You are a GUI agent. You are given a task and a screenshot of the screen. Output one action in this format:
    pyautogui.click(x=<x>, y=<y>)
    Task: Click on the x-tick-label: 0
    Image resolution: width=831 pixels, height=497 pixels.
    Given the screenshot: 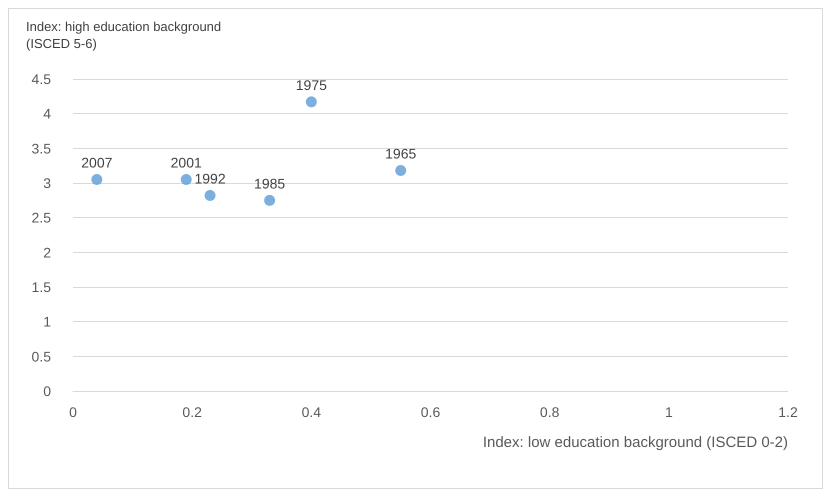 What is the action you would take?
    pyautogui.click(x=73, y=412)
    